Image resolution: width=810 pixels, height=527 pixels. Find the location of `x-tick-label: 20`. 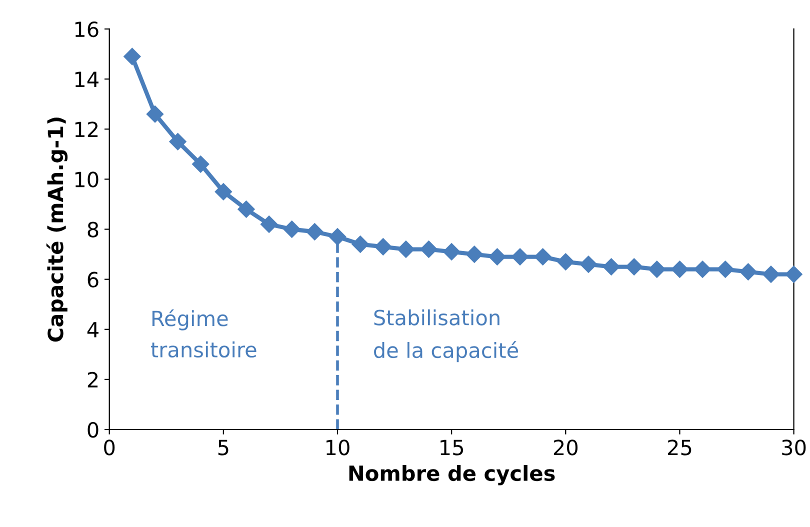

x-tick-label: 20 is located at coordinates (566, 448).